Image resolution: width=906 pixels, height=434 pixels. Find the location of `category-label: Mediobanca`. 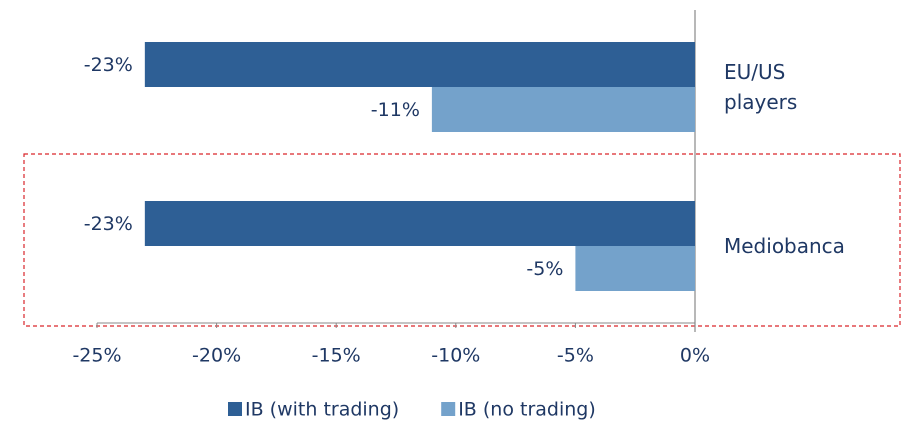

category-label: Mediobanca is located at coordinates (784, 246).